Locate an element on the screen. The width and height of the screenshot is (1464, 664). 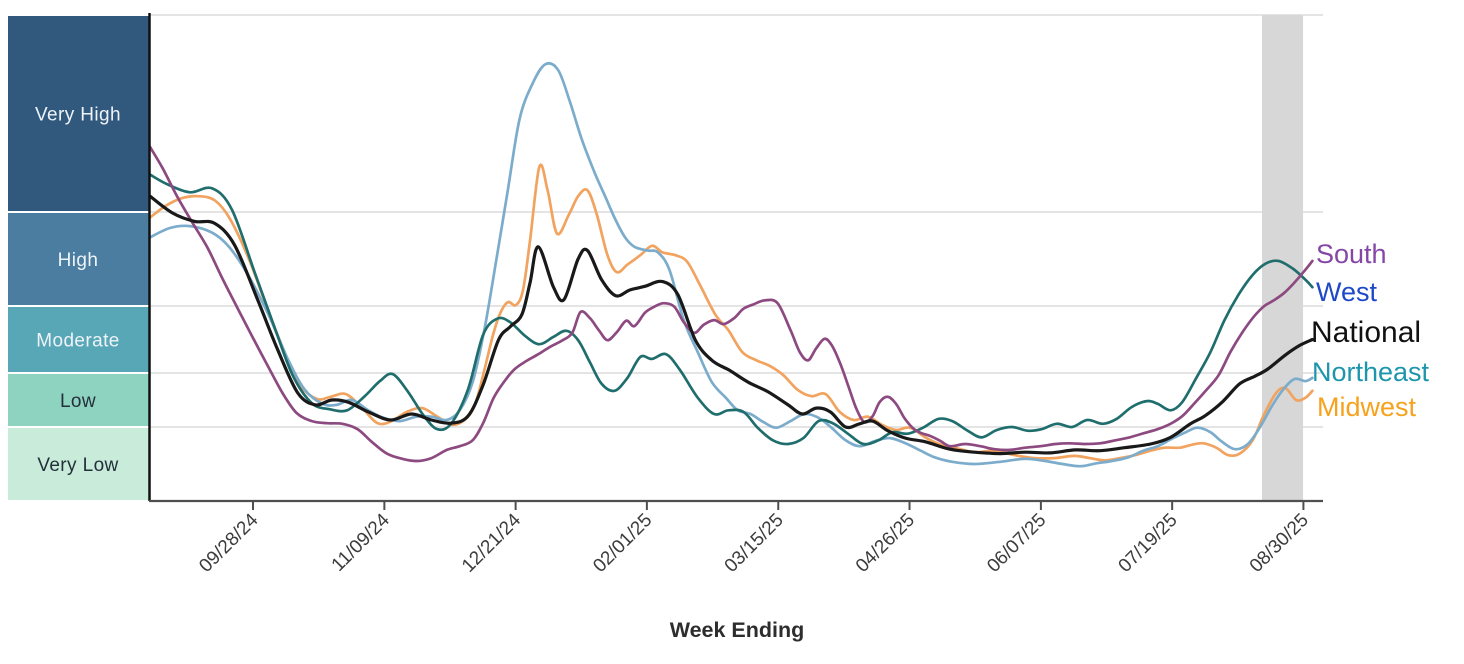
x-tick-label: 07/19/25 is located at coordinates (1148, 543).